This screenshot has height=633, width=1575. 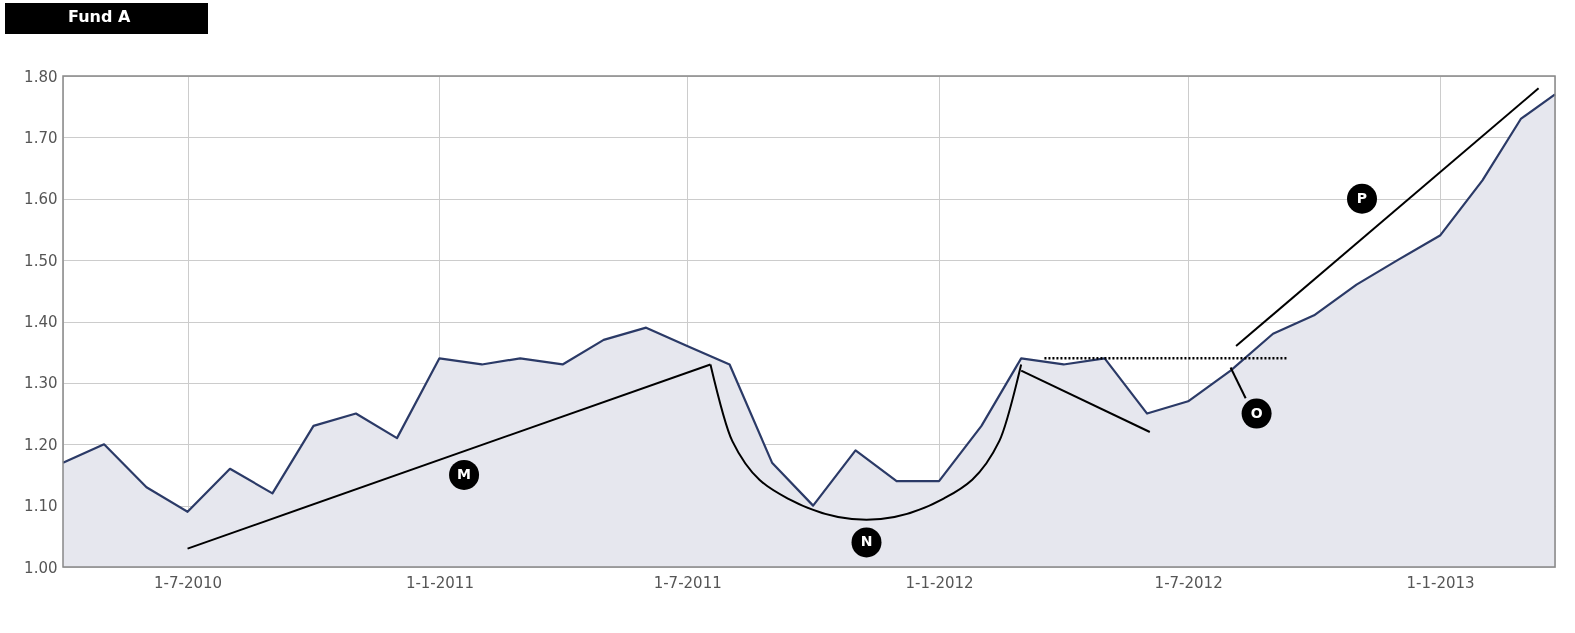 What do you see at coordinates (41, 199) in the screenshot?
I see `y-tick-label: 1.60` at bounding box center [41, 199].